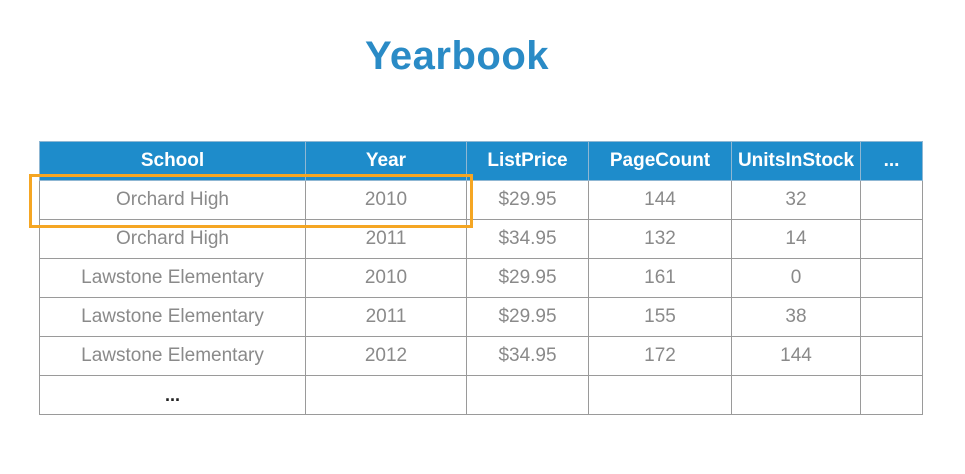  I want to click on cell-unitsinstock: 14, so click(796, 239).